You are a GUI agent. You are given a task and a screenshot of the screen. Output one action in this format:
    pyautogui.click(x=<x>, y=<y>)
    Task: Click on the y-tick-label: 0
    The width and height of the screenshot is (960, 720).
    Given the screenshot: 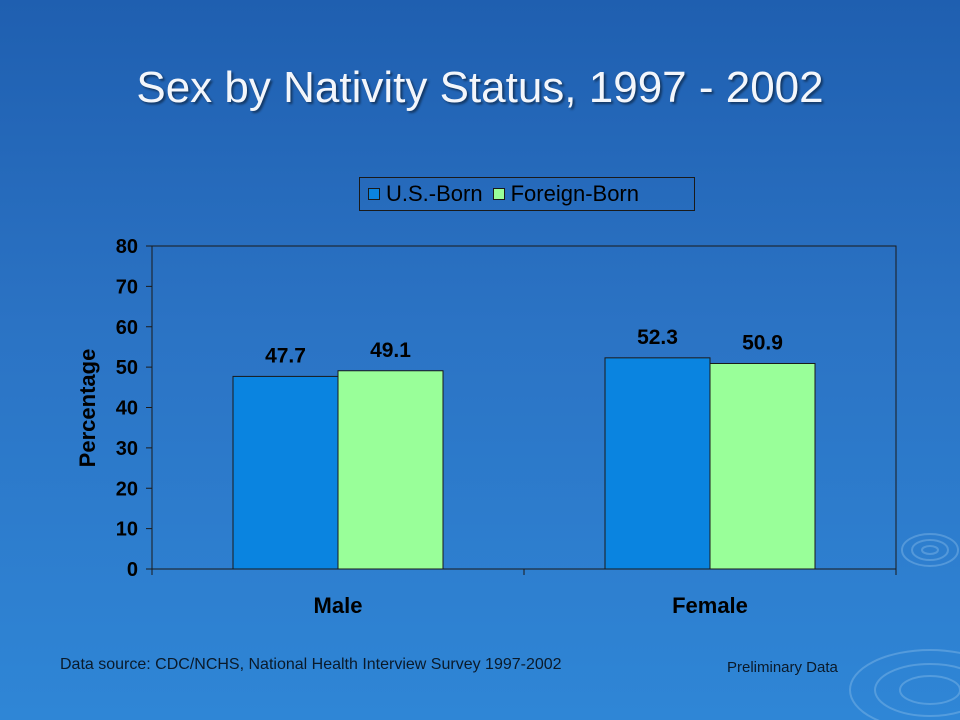 What is the action you would take?
    pyautogui.click(x=132, y=570)
    